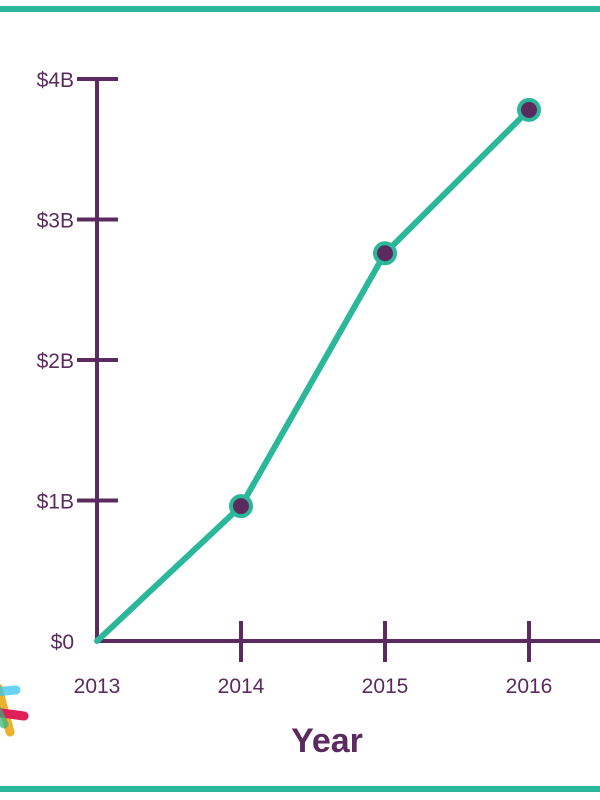 This screenshot has width=600, height=800. Describe the element at coordinates (529, 686) in the screenshot. I see `x-tick-label: 2016` at that location.